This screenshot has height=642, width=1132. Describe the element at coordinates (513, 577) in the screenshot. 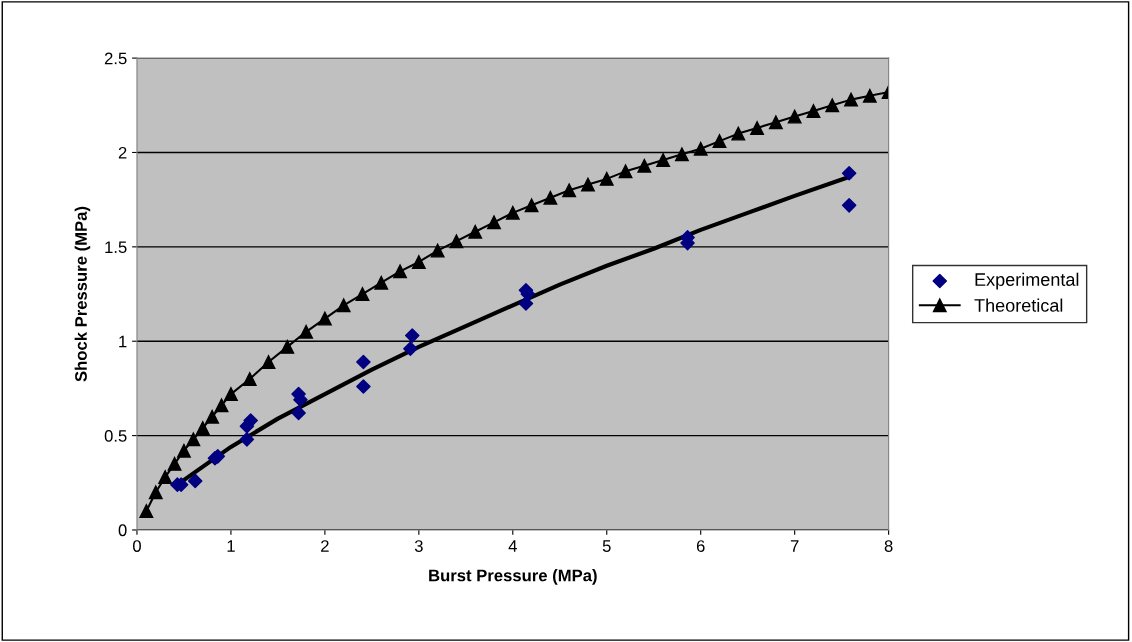

I see `x-axis-title: Burst Pressure (MPa)` at that location.